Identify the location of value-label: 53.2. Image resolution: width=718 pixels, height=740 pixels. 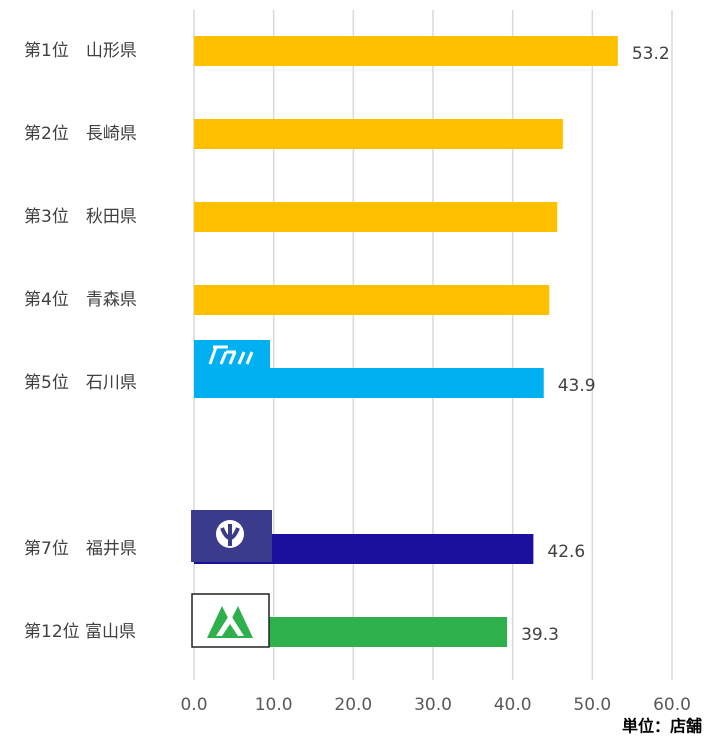
(651, 54).